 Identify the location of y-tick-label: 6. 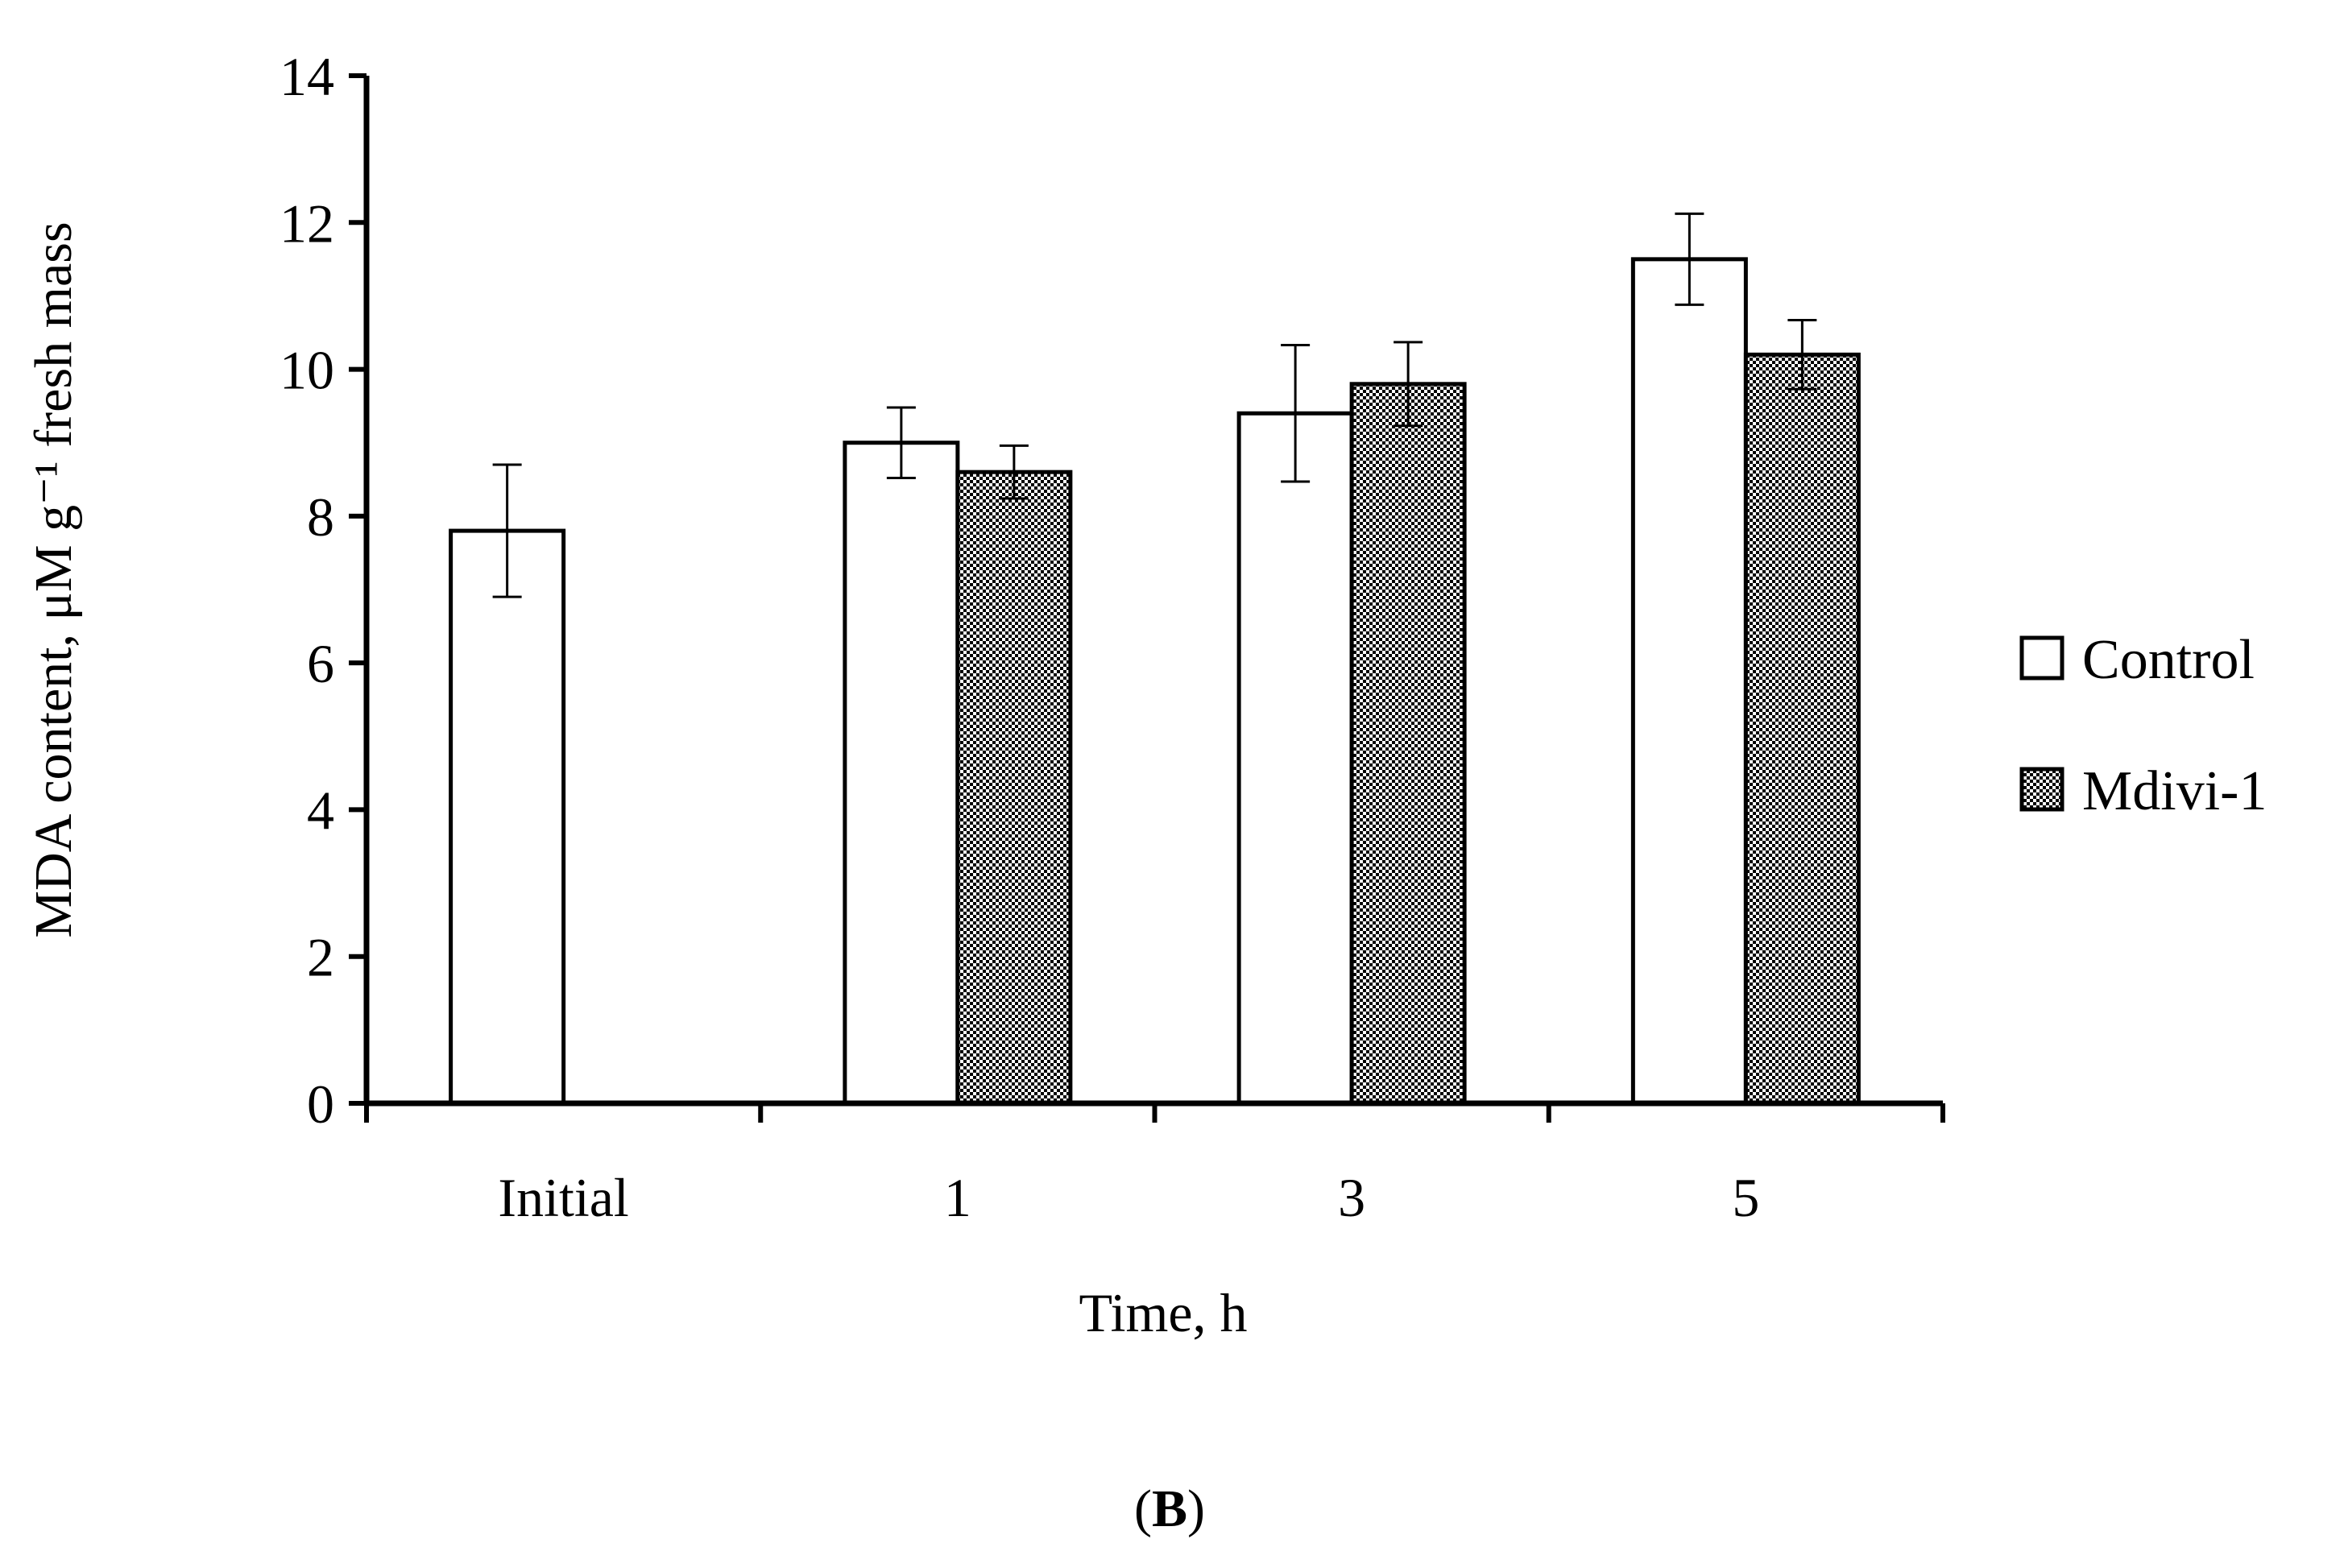
(320, 663).